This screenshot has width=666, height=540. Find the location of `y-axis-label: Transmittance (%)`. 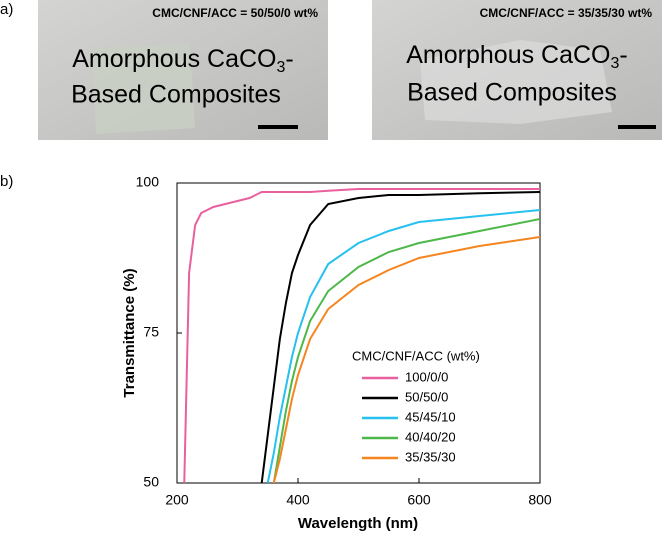

y-axis-label: Transmittance (%) is located at coordinates (129, 332).